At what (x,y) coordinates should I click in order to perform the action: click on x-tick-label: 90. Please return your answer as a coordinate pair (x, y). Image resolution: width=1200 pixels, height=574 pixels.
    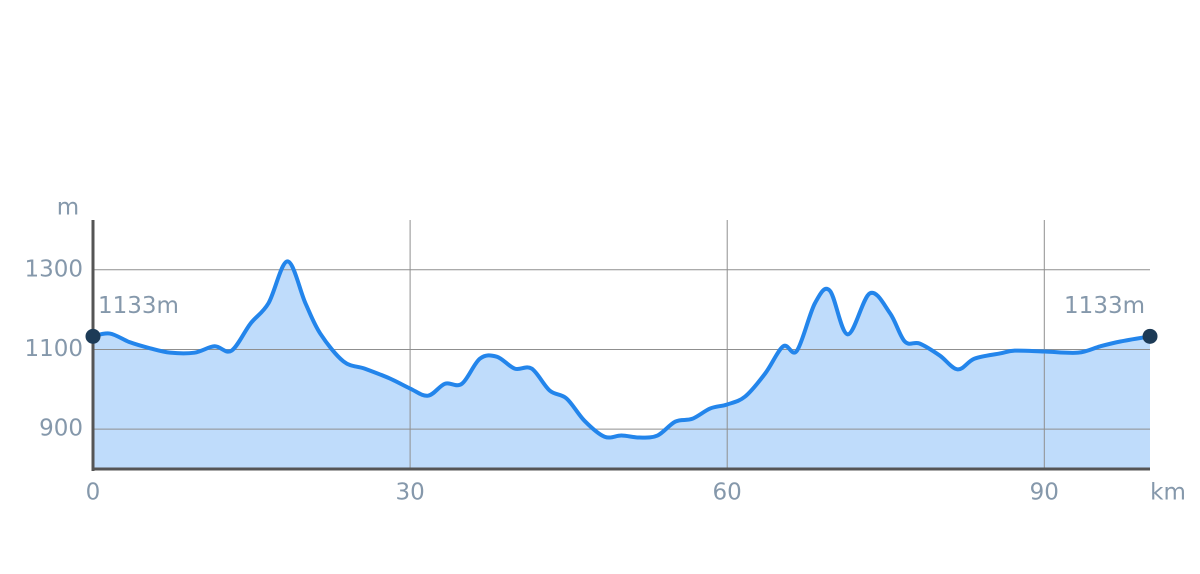
    Looking at the image, I should click on (1044, 493).